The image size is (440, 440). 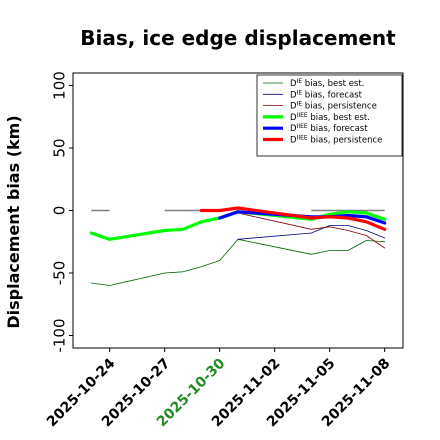 What do you see at coordinates (60, 211) in the screenshot?
I see `y-tick-label: 0` at bounding box center [60, 211].